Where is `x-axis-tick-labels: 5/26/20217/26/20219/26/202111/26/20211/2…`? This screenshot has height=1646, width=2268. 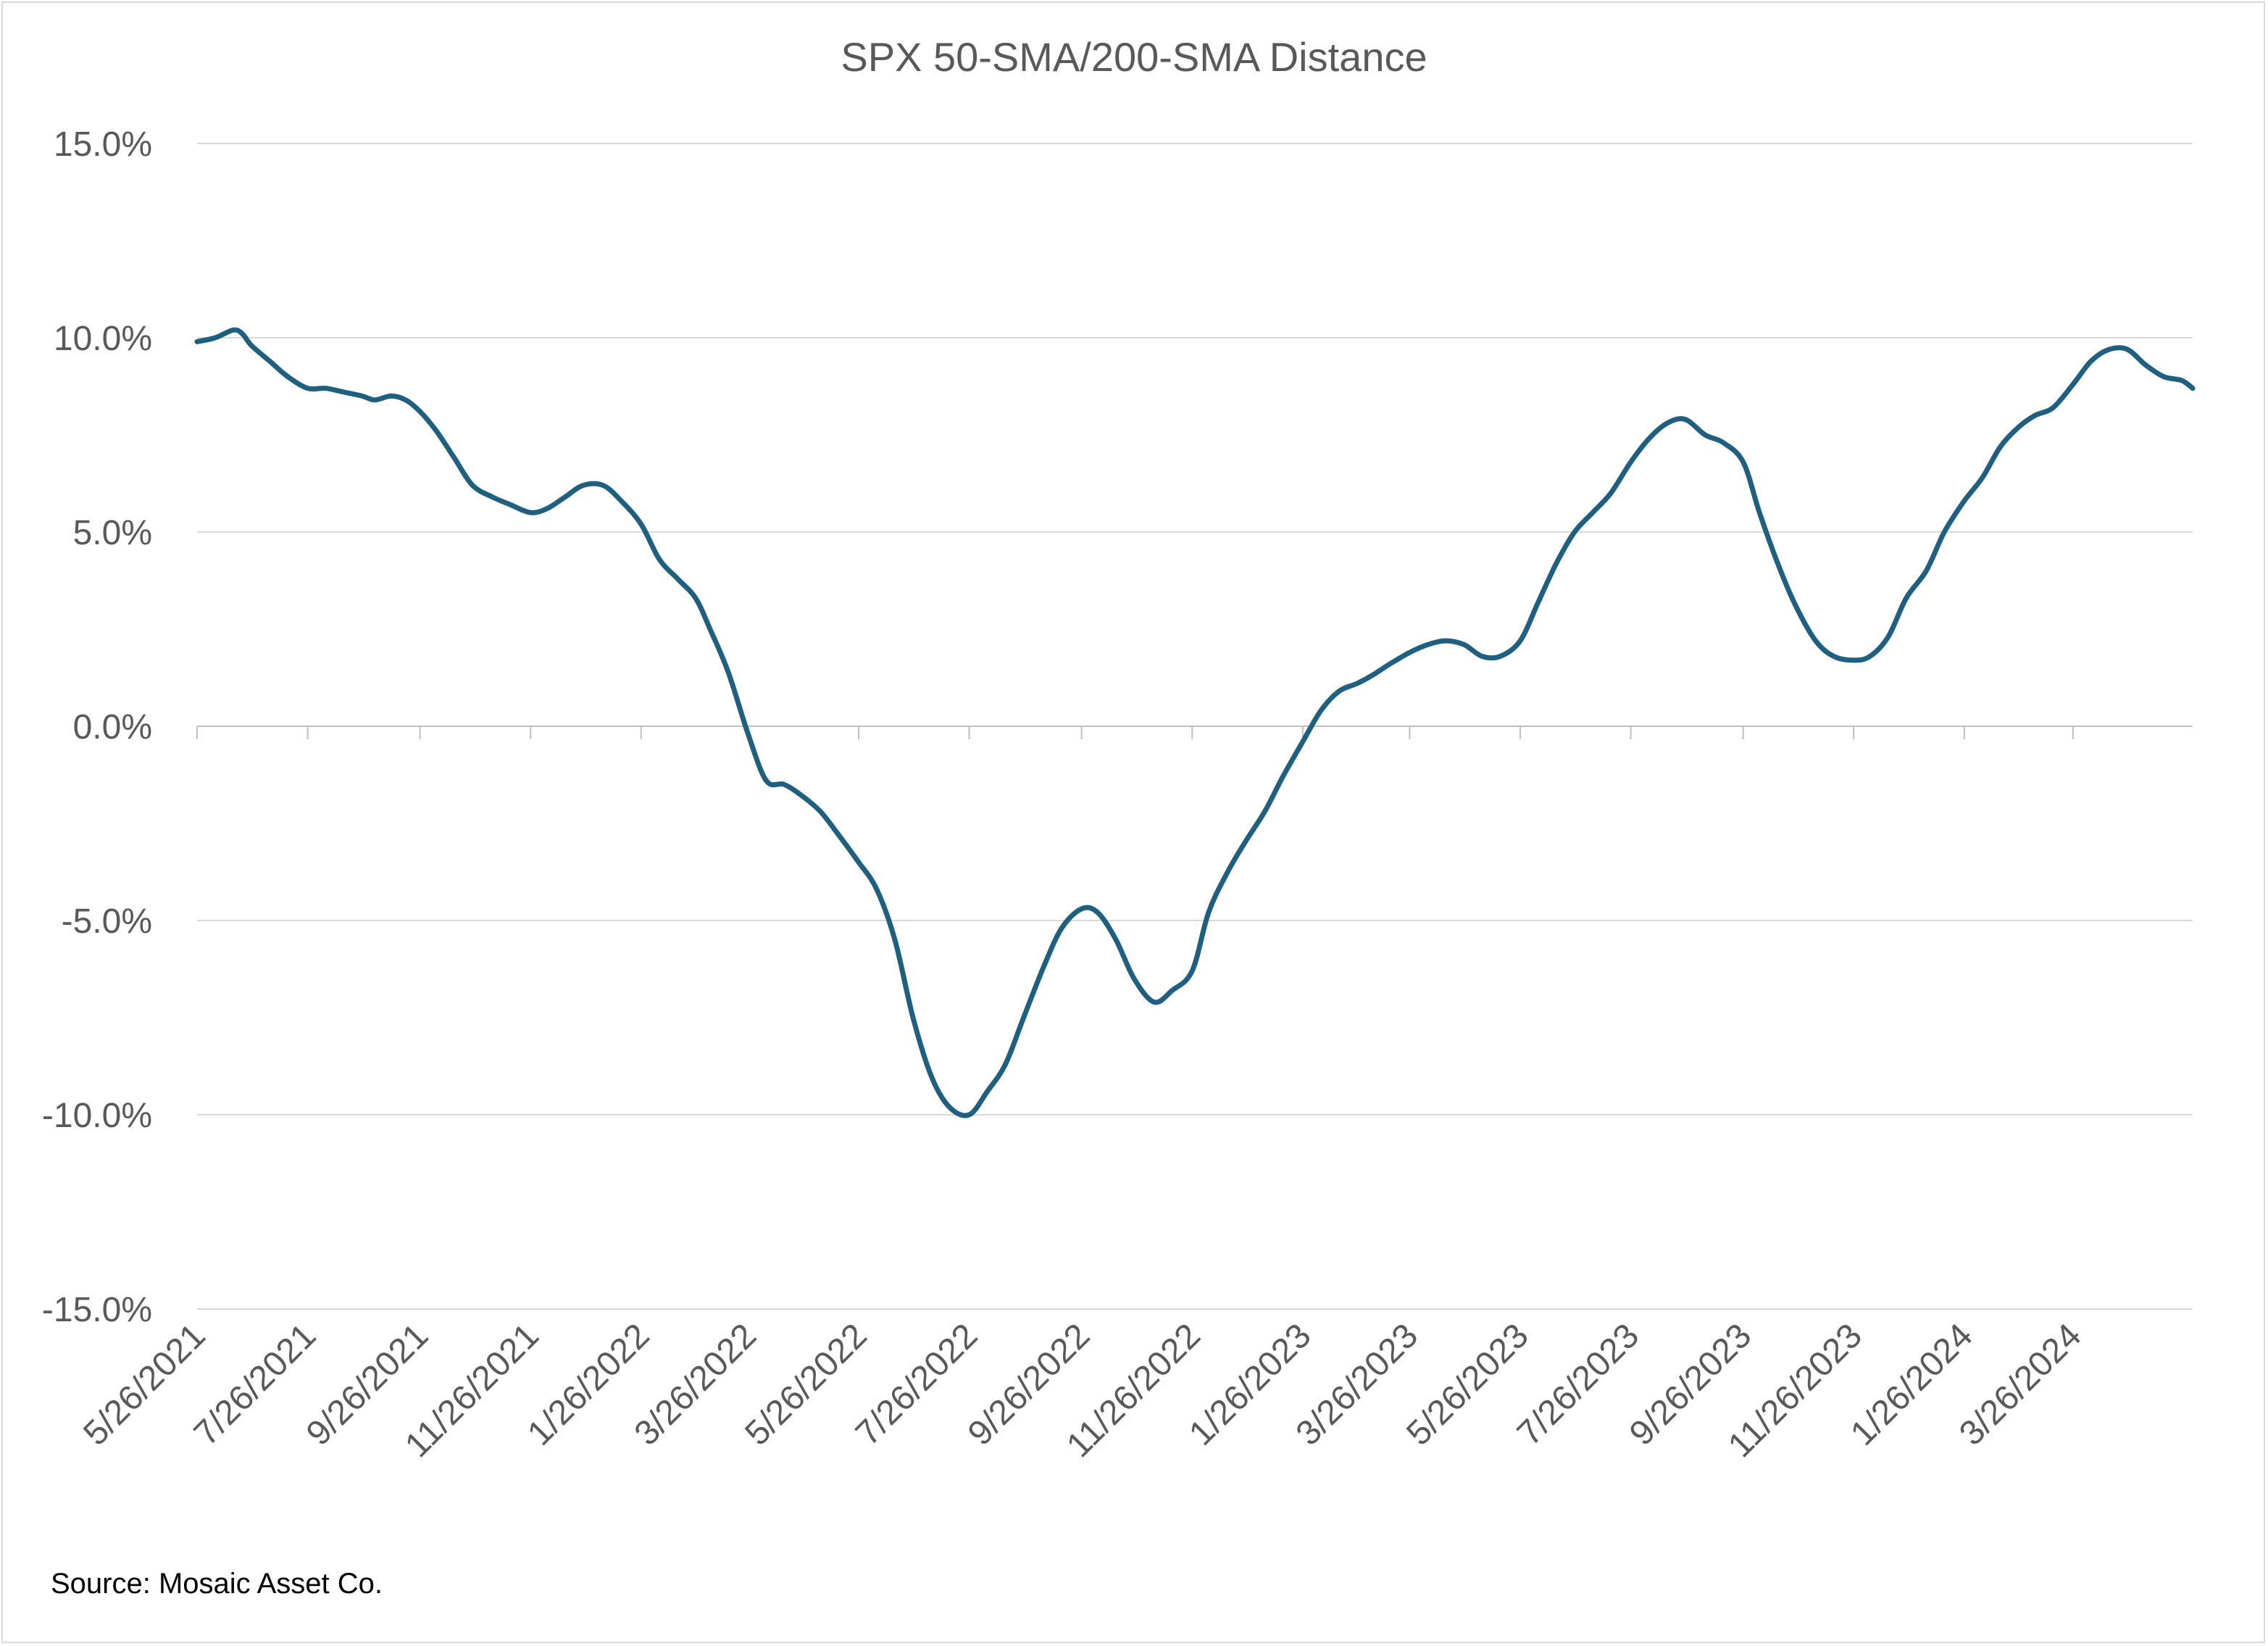 x-axis-tick-labels: 5/26/20217/26/20219/26/202111/26/20211/2… is located at coordinates (1082, 1390).